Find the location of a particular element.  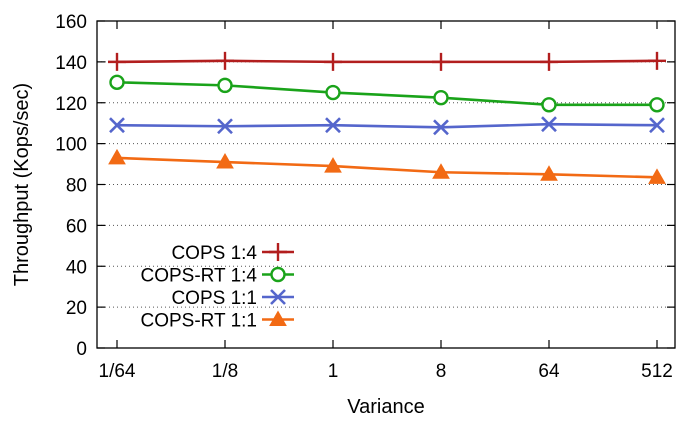

x-tick-label: 64 is located at coordinates (549, 371).